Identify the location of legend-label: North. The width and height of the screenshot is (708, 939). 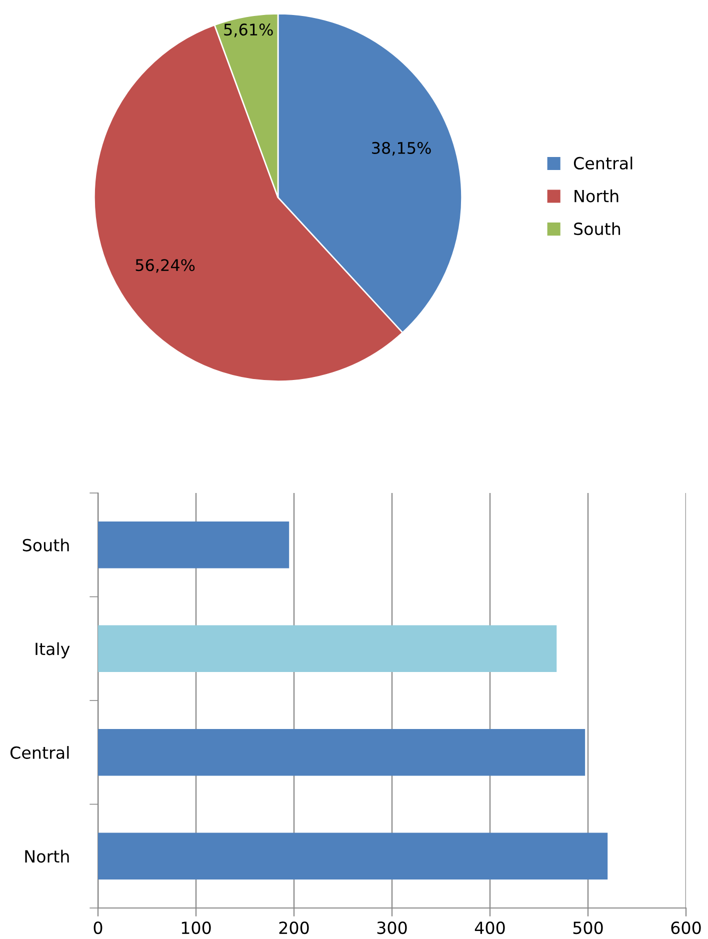
(596, 195).